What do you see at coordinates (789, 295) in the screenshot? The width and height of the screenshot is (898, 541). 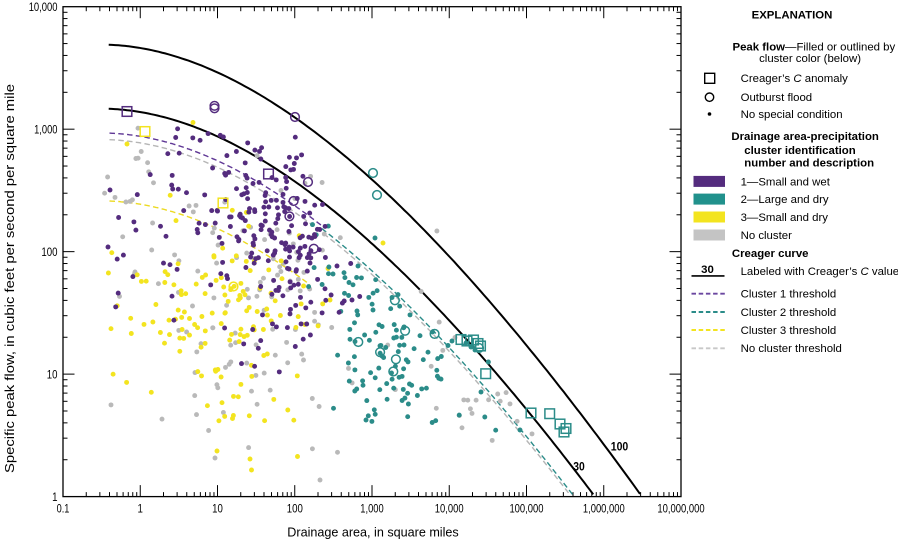 I see `svg-text: Cluster 1 threshold` at bounding box center [789, 295].